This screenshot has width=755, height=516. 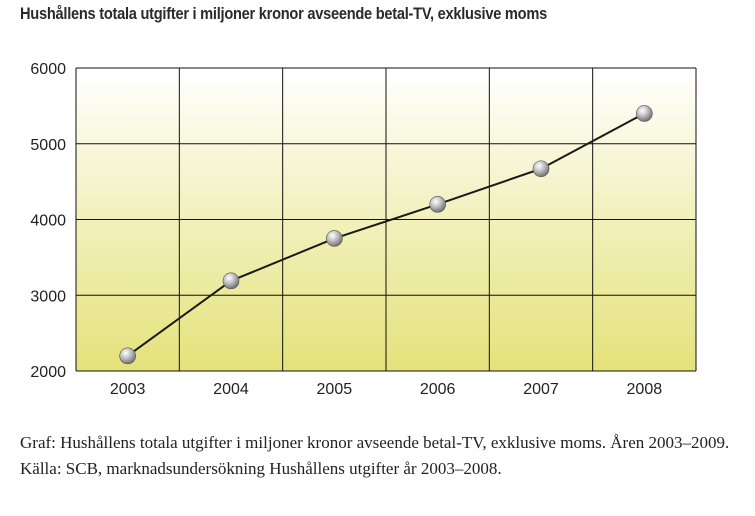 What do you see at coordinates (48, 145) in the screenshot?
I see `y-tick-label: 5000` at bounding box center [48, 145].